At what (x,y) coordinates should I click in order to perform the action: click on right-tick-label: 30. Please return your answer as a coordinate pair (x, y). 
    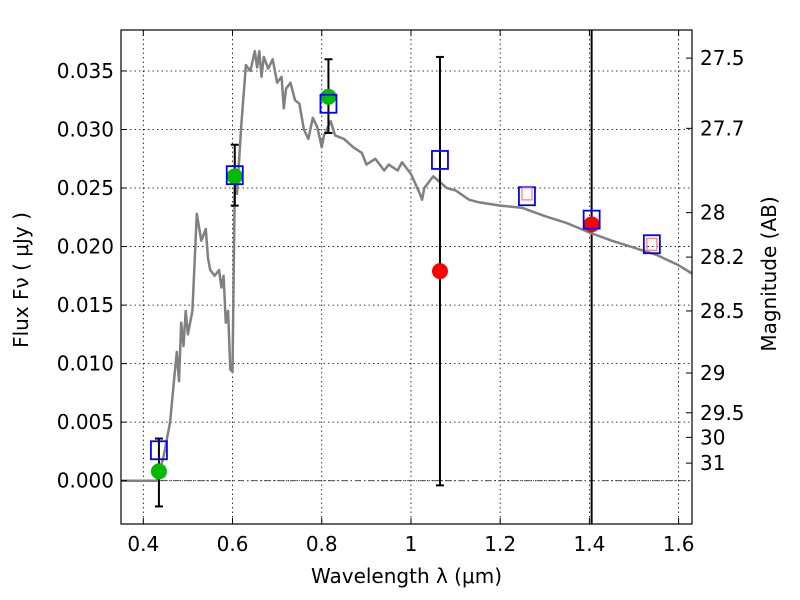
    Looking at the image, I should click on (712, 437).